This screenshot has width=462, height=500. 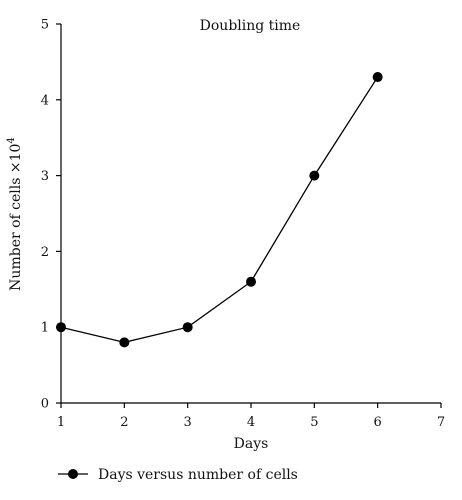 What do you see at coordinates (250, 26) in the screenshot?
I see `chart-title: Doubling time` at bounding box center [250, 26].